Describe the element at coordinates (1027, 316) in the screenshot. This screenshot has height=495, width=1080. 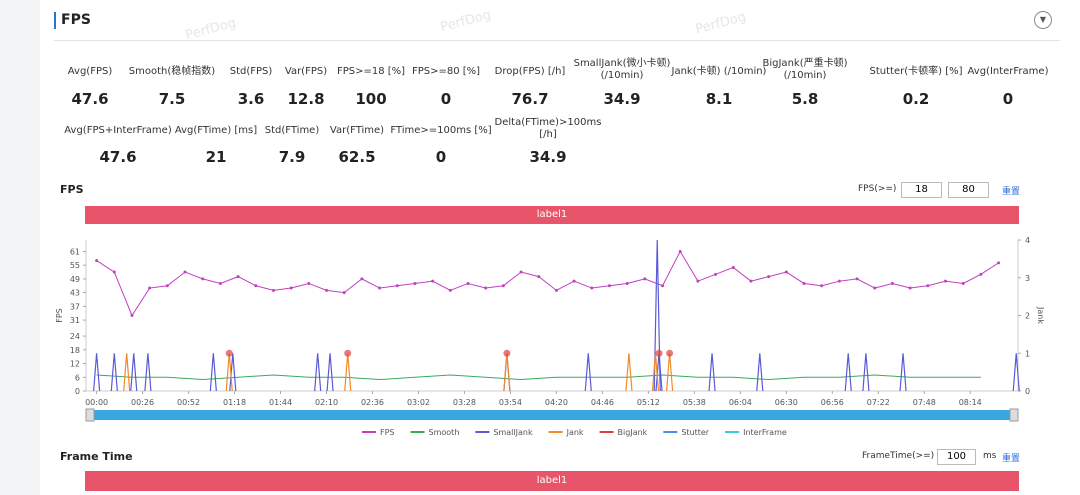
I see `y2-tick-label: 2` at that location.